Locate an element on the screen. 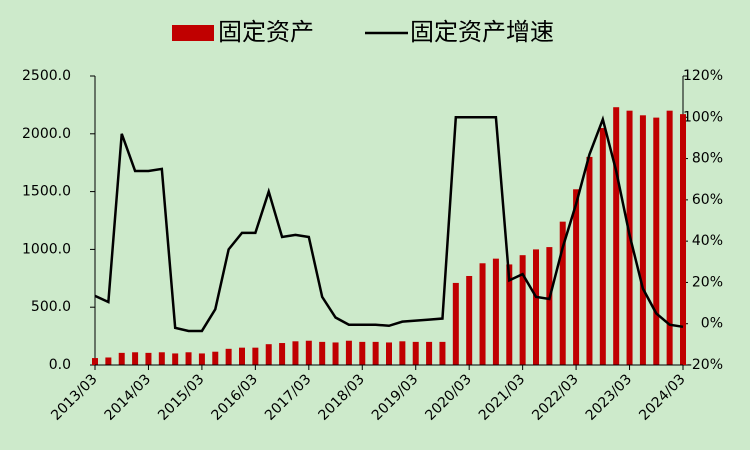  x-tick-label: 2023/03 is located at coordinates (609, 397).